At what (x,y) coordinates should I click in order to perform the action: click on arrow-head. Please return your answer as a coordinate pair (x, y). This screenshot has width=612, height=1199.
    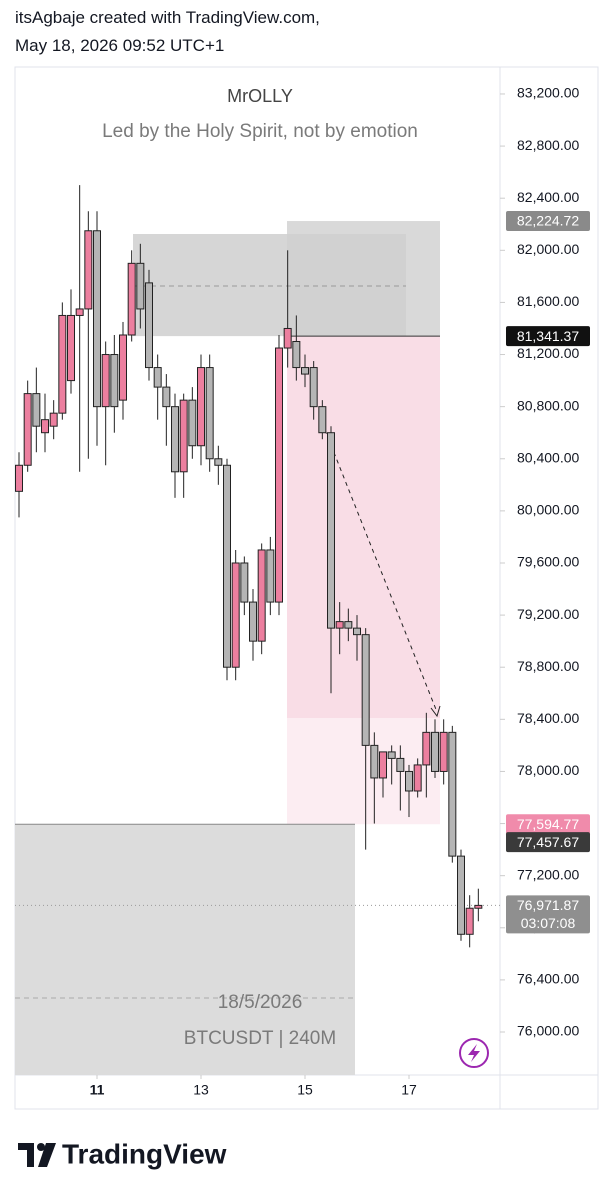
    Looking at the image, I should click on (435, 711).